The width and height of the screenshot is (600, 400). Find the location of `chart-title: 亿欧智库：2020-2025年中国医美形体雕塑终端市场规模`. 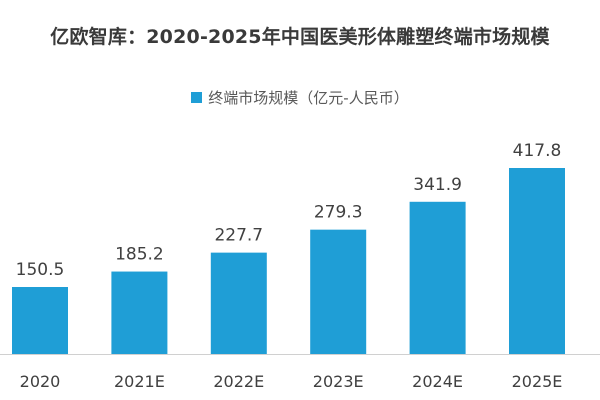

chart-title: 亿欧智库：2020-2025年中国医美形体雕塑终端市场规模 is located at coordinates (300, 37).